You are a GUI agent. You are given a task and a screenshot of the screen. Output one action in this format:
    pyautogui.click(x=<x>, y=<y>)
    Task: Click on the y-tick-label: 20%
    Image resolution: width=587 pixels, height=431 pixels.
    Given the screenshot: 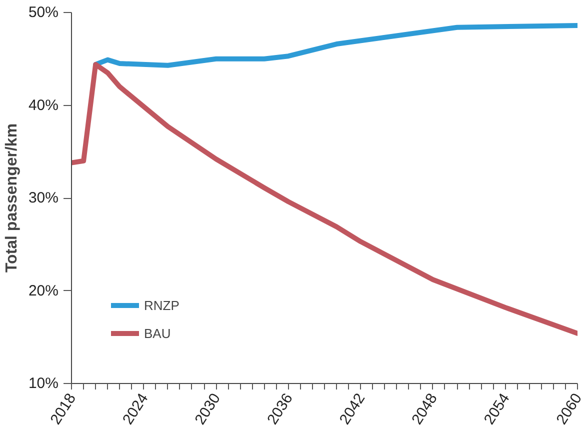 What is the action you would take?
    pyautogui.click(x=43, y=291)
    